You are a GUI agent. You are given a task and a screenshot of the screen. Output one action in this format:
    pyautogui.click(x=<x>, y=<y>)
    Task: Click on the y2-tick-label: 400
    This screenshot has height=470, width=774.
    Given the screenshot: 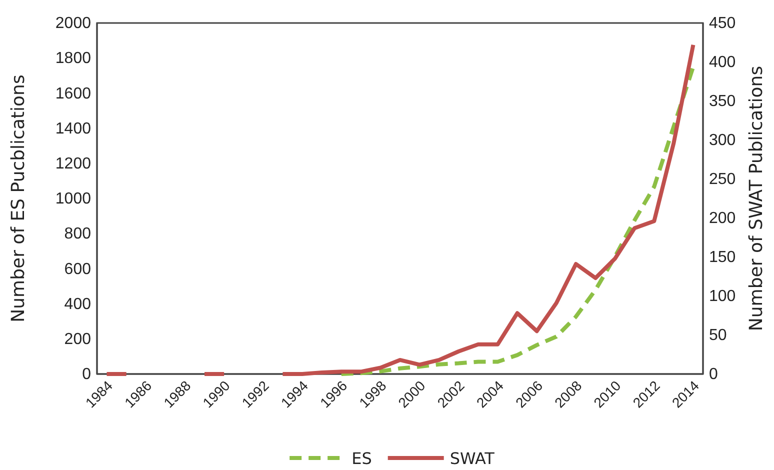 What is the action you would take?
    pyautogui.click(x=722, y=63)
    